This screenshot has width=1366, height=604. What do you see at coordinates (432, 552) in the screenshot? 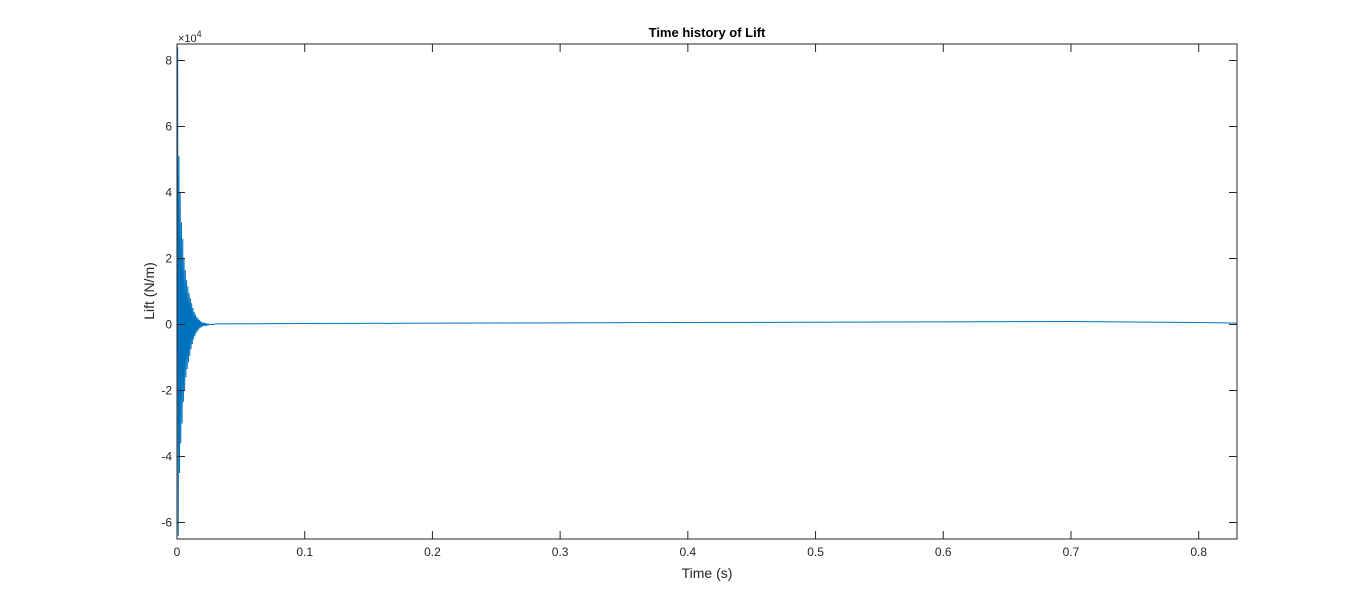
I see `x-tick-label: 0.2` at bounding box center [432, 552].